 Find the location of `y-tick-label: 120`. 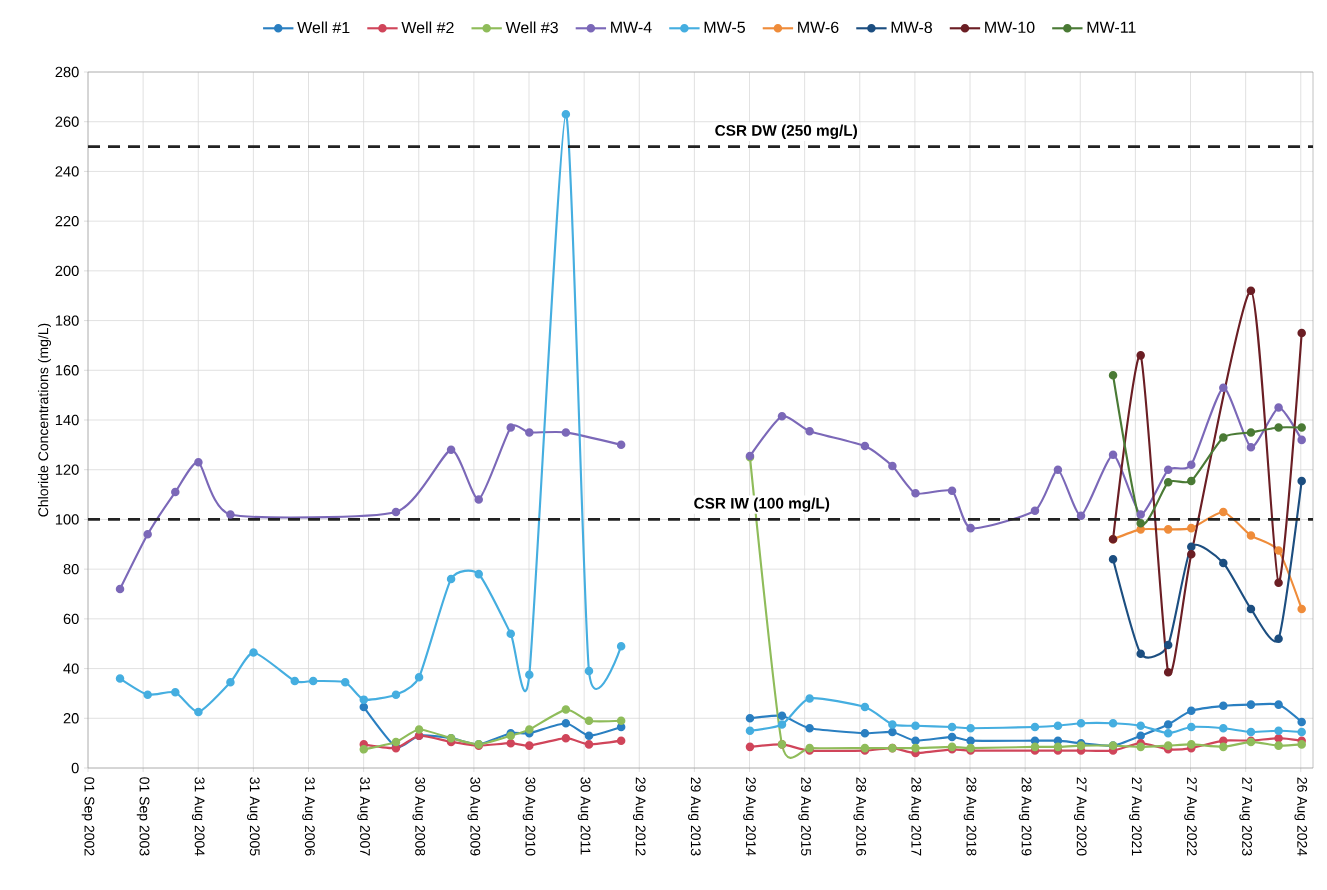

y-tick-label: 120 is located at coordinates (67, 469).